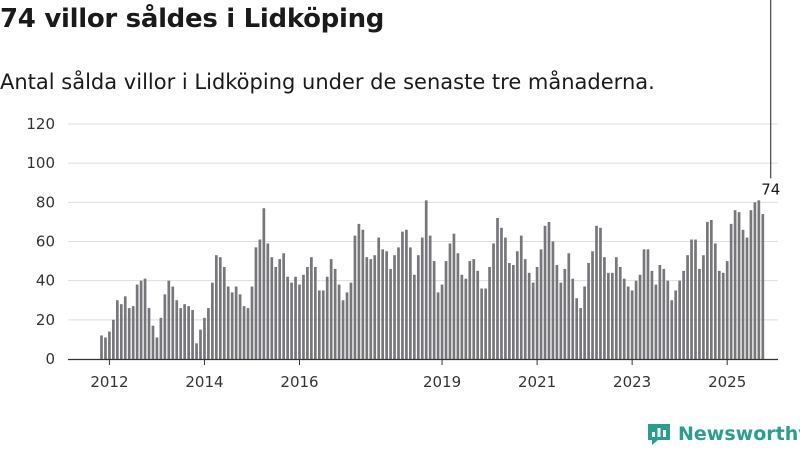 This screenshot has width=800, height=450. What do you see at coordinates (739, 434) in the screenshot?
I see `brand-name: Newsworthy` at bounding box center [739, 434].